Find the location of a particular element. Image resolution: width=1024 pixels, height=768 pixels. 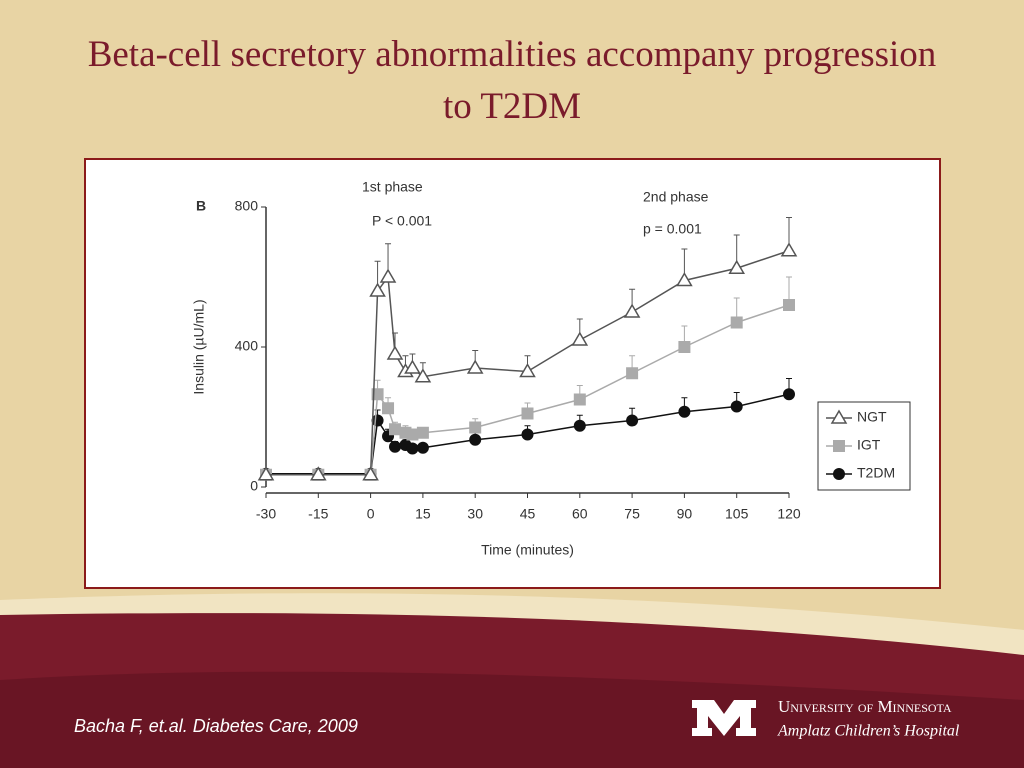

x-tick-label: 0 is located at coordinates (371, 514).